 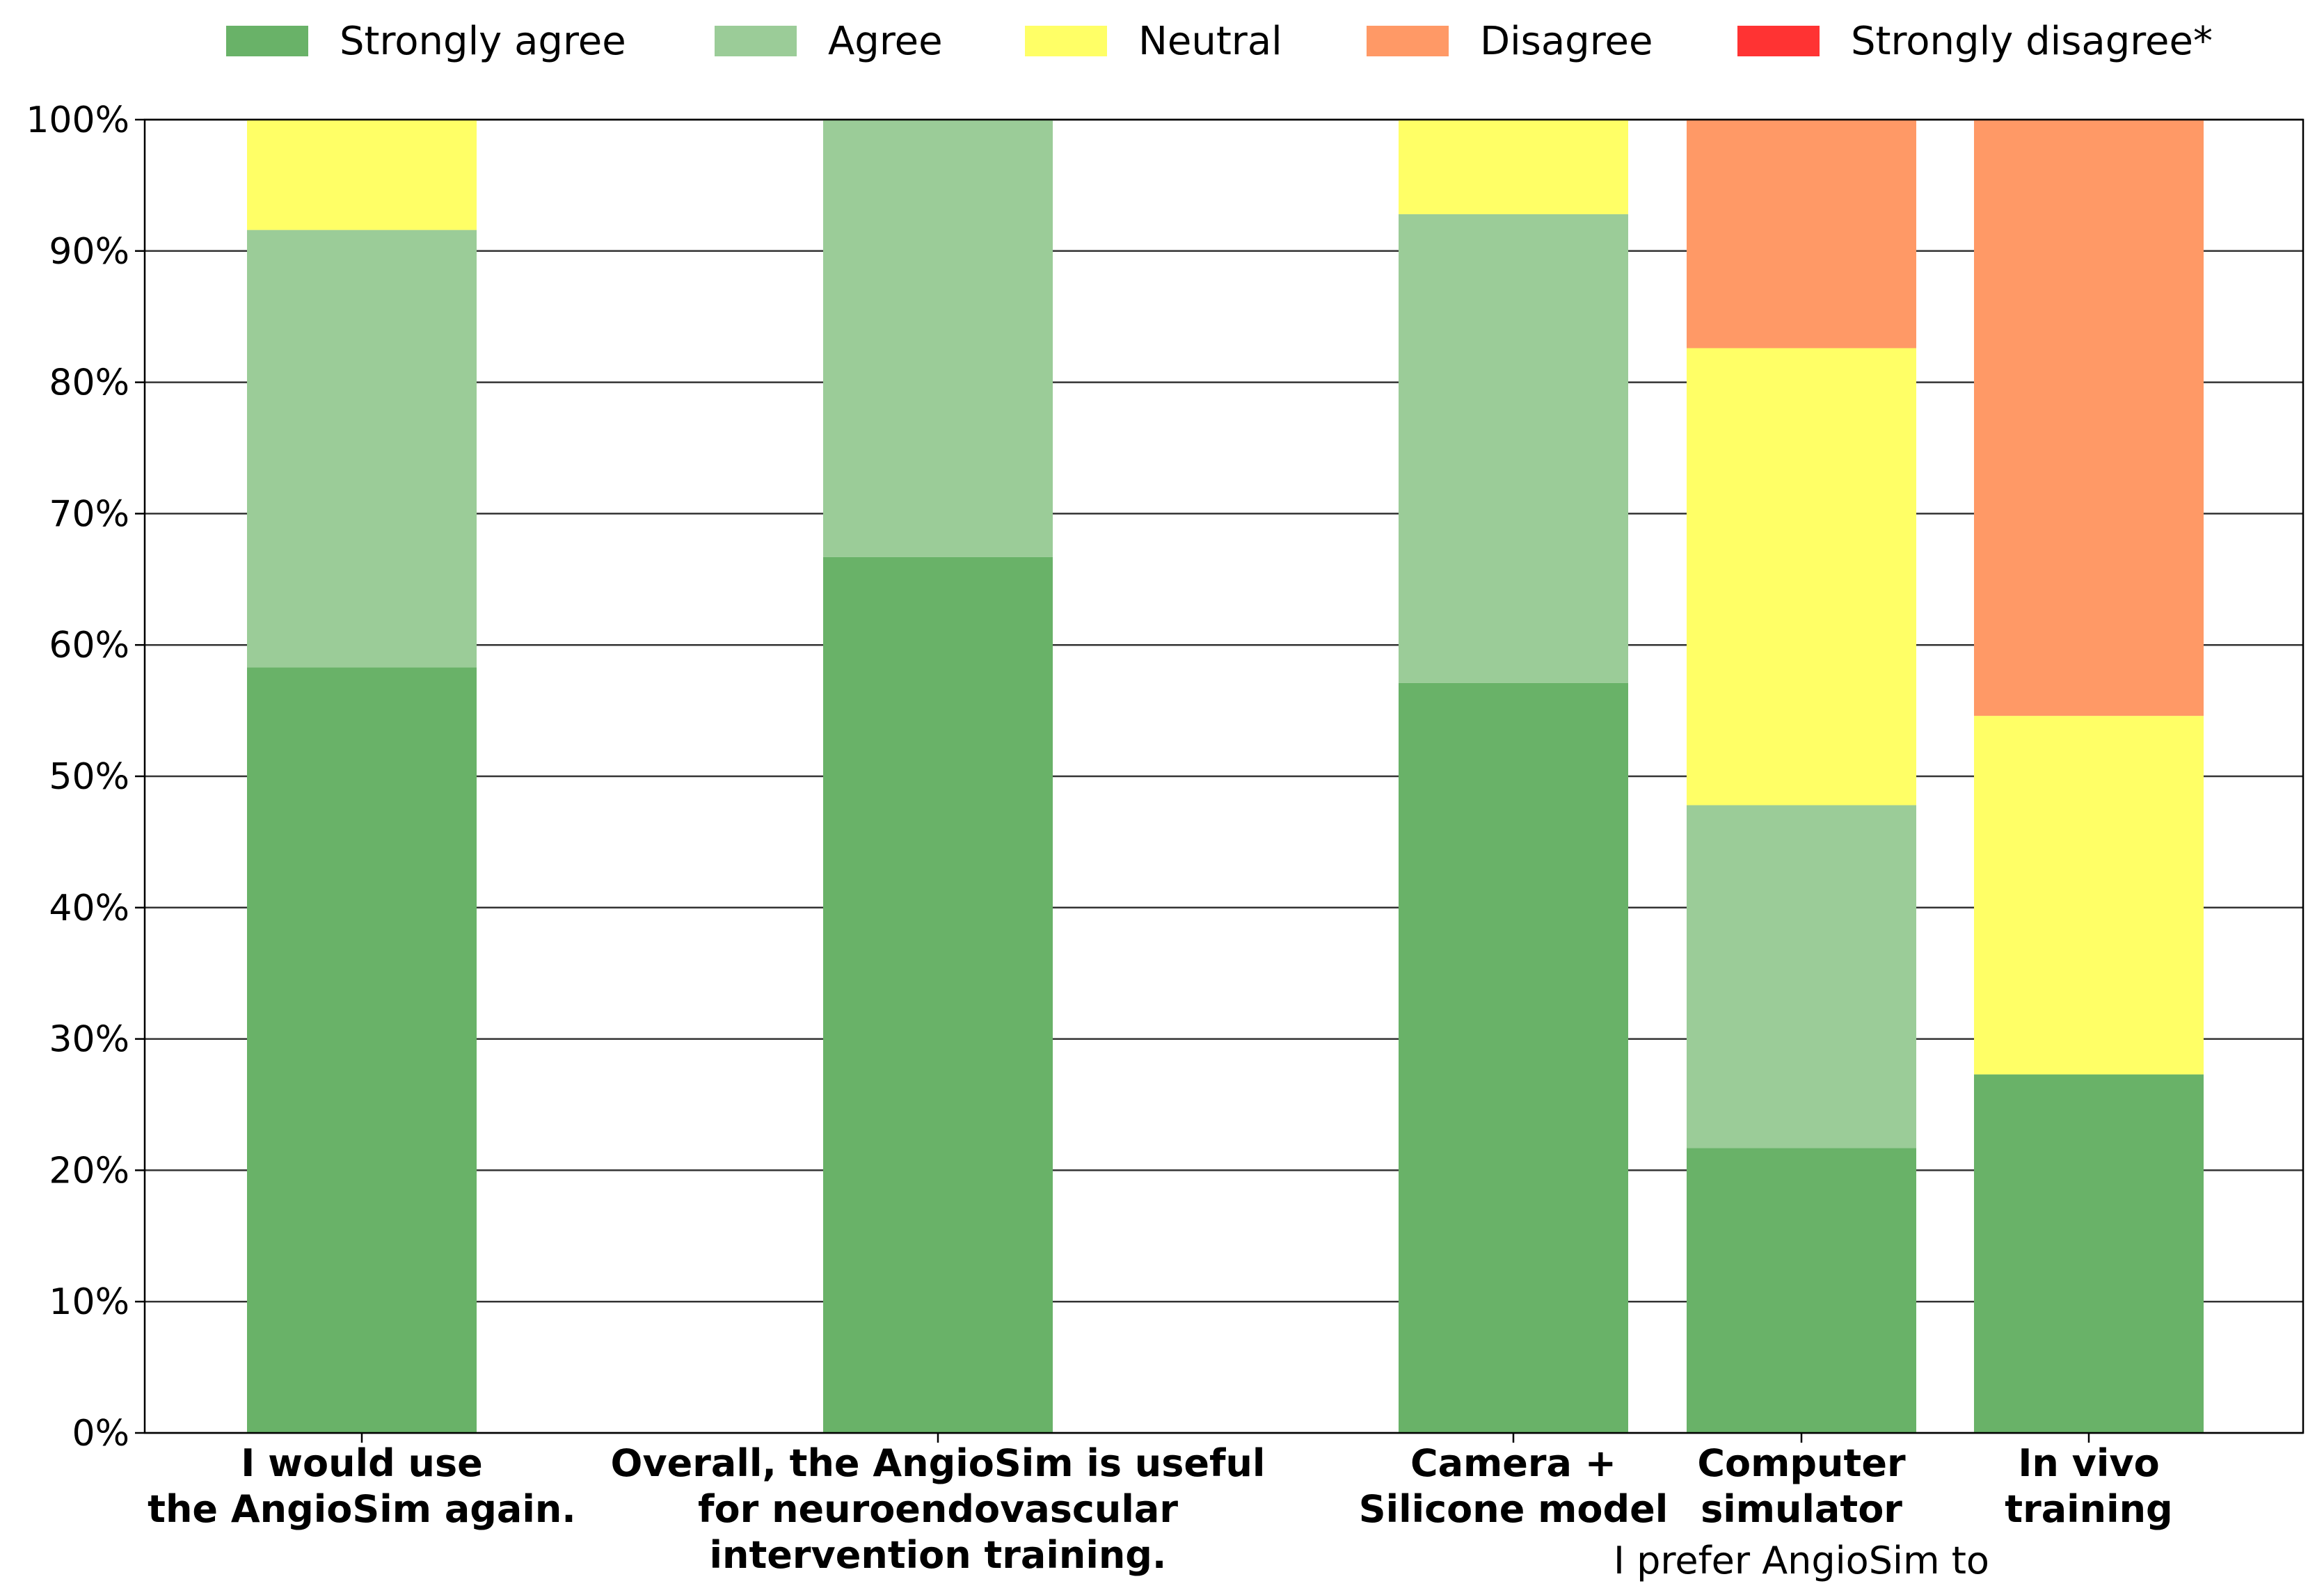 I want to click on bar-camera-neutral, so click(x=1513, y=167).